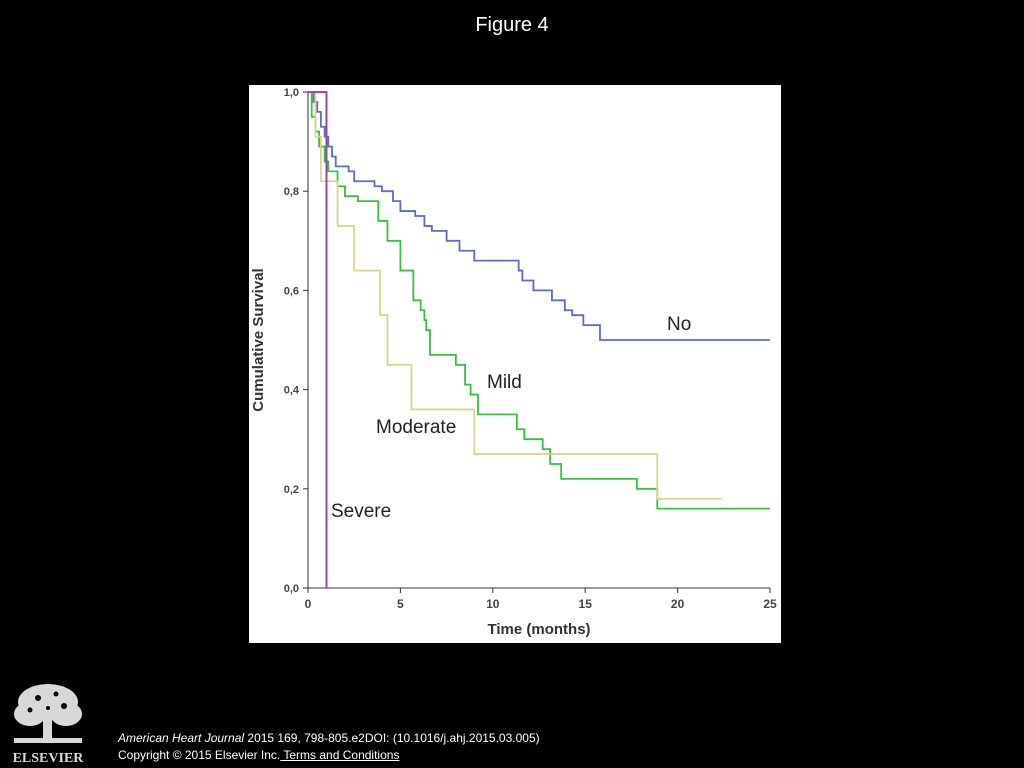 This screenshot has width=1024, height=768. What do you see at coordinates (586, 604) in the screenshot?
I see `x-tick-label: 15` at bounding box center [586, 604].